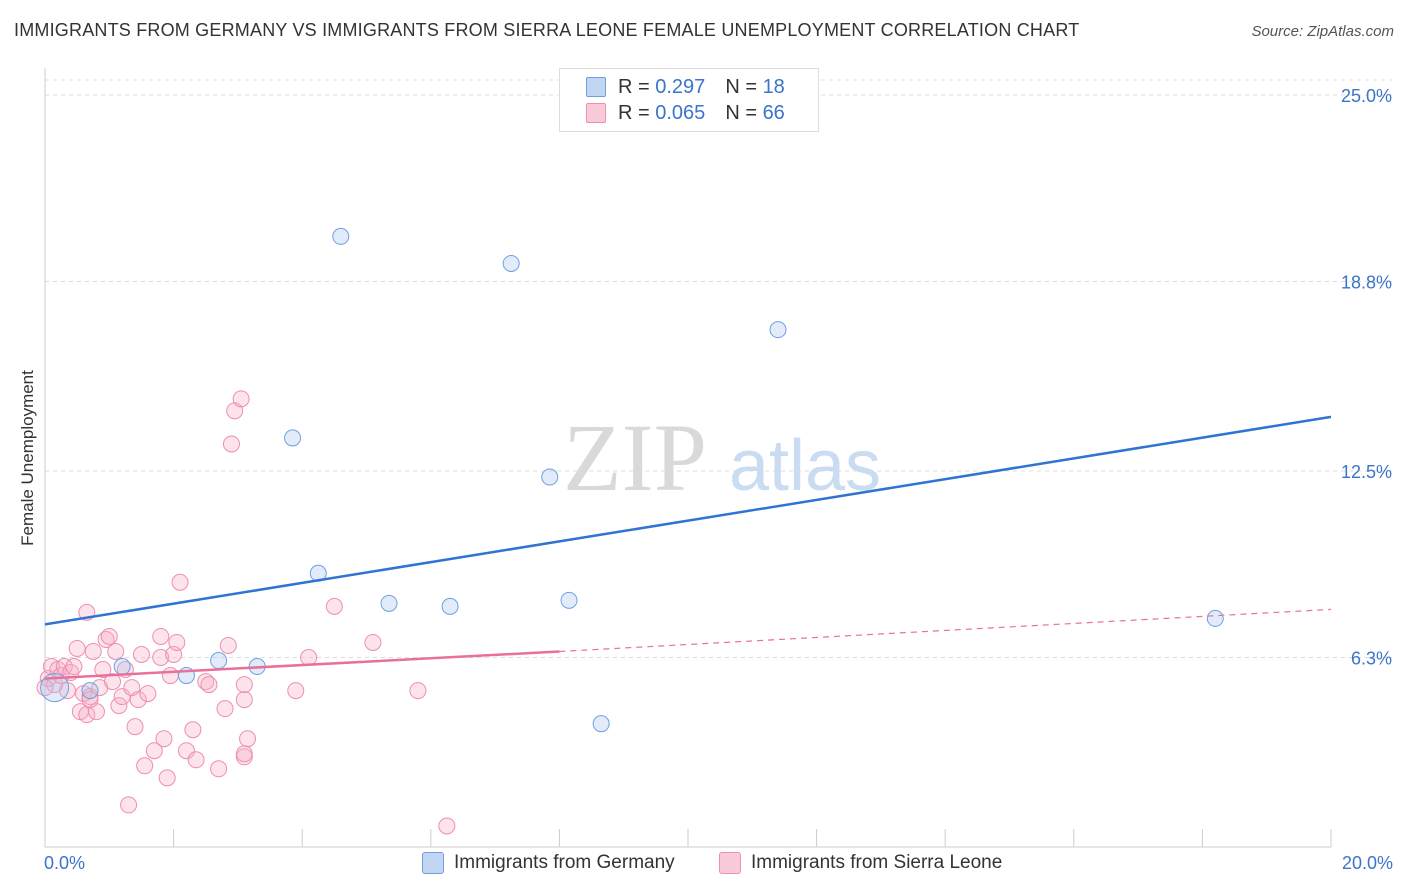  I want to click on sierra-leone-n-value: 66, so click(773, 112).